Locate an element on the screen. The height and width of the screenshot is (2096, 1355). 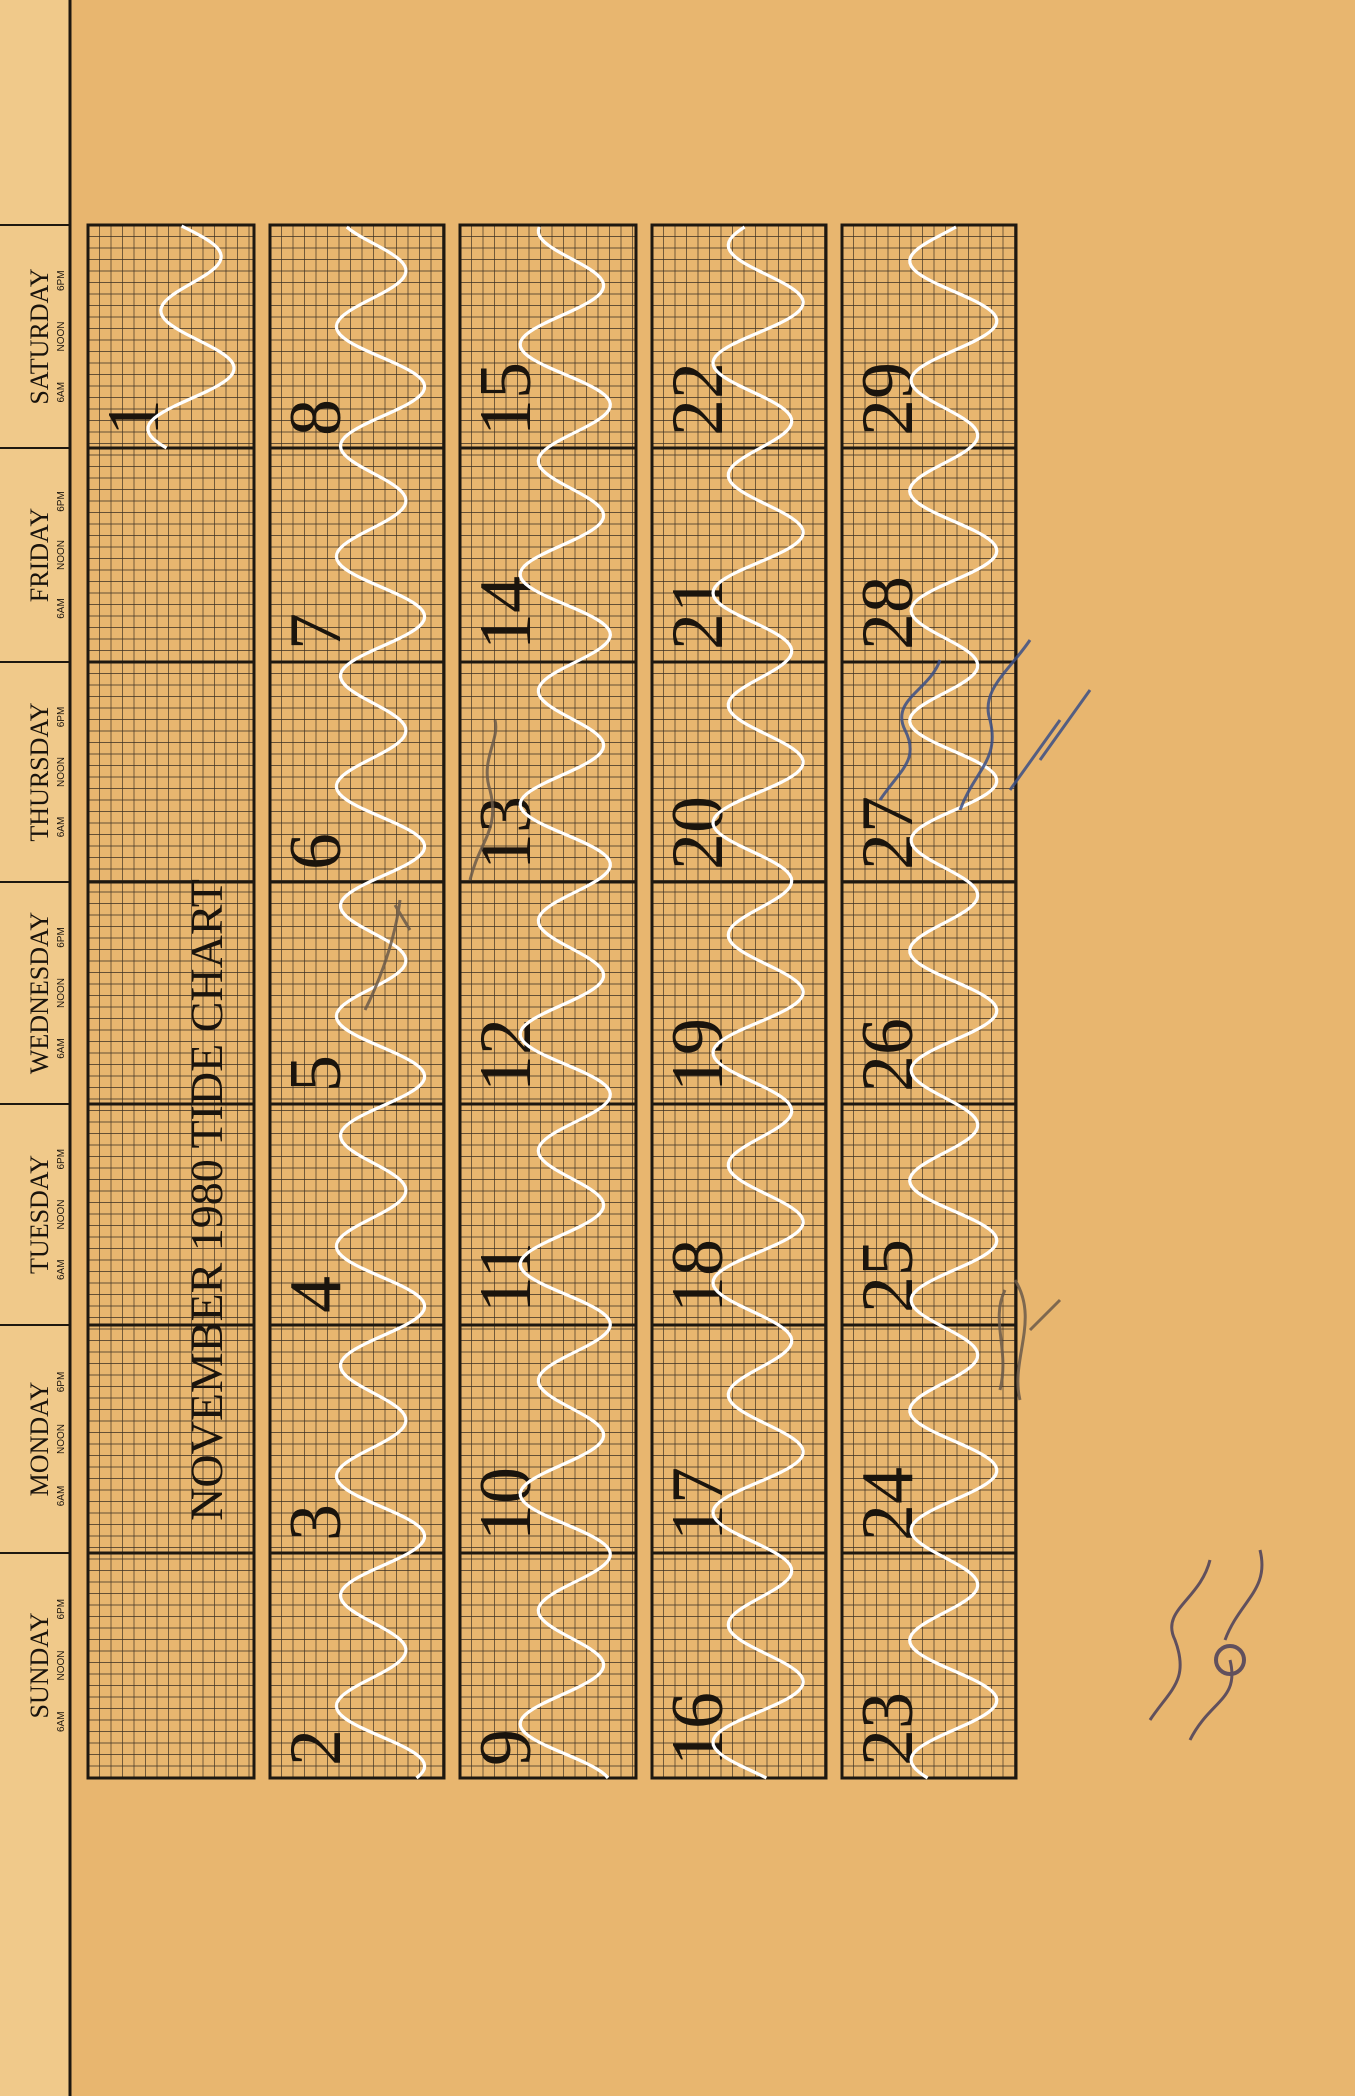
day-number: 3 is located at coordinates (316, 1522).